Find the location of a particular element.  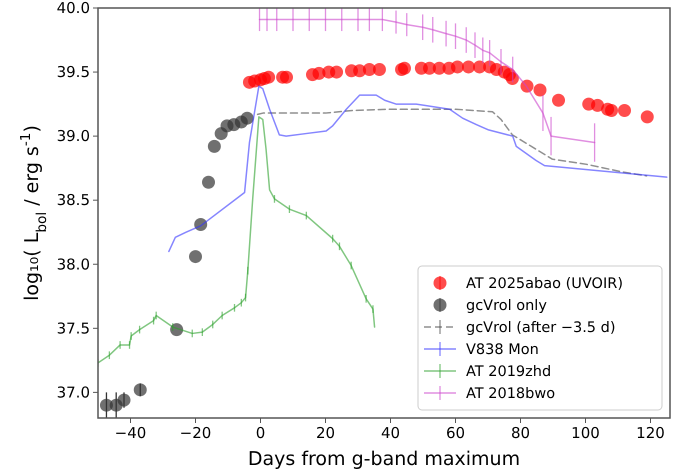

x-axis-title: Days from g-band maximum is located at coordinates (384, 459).